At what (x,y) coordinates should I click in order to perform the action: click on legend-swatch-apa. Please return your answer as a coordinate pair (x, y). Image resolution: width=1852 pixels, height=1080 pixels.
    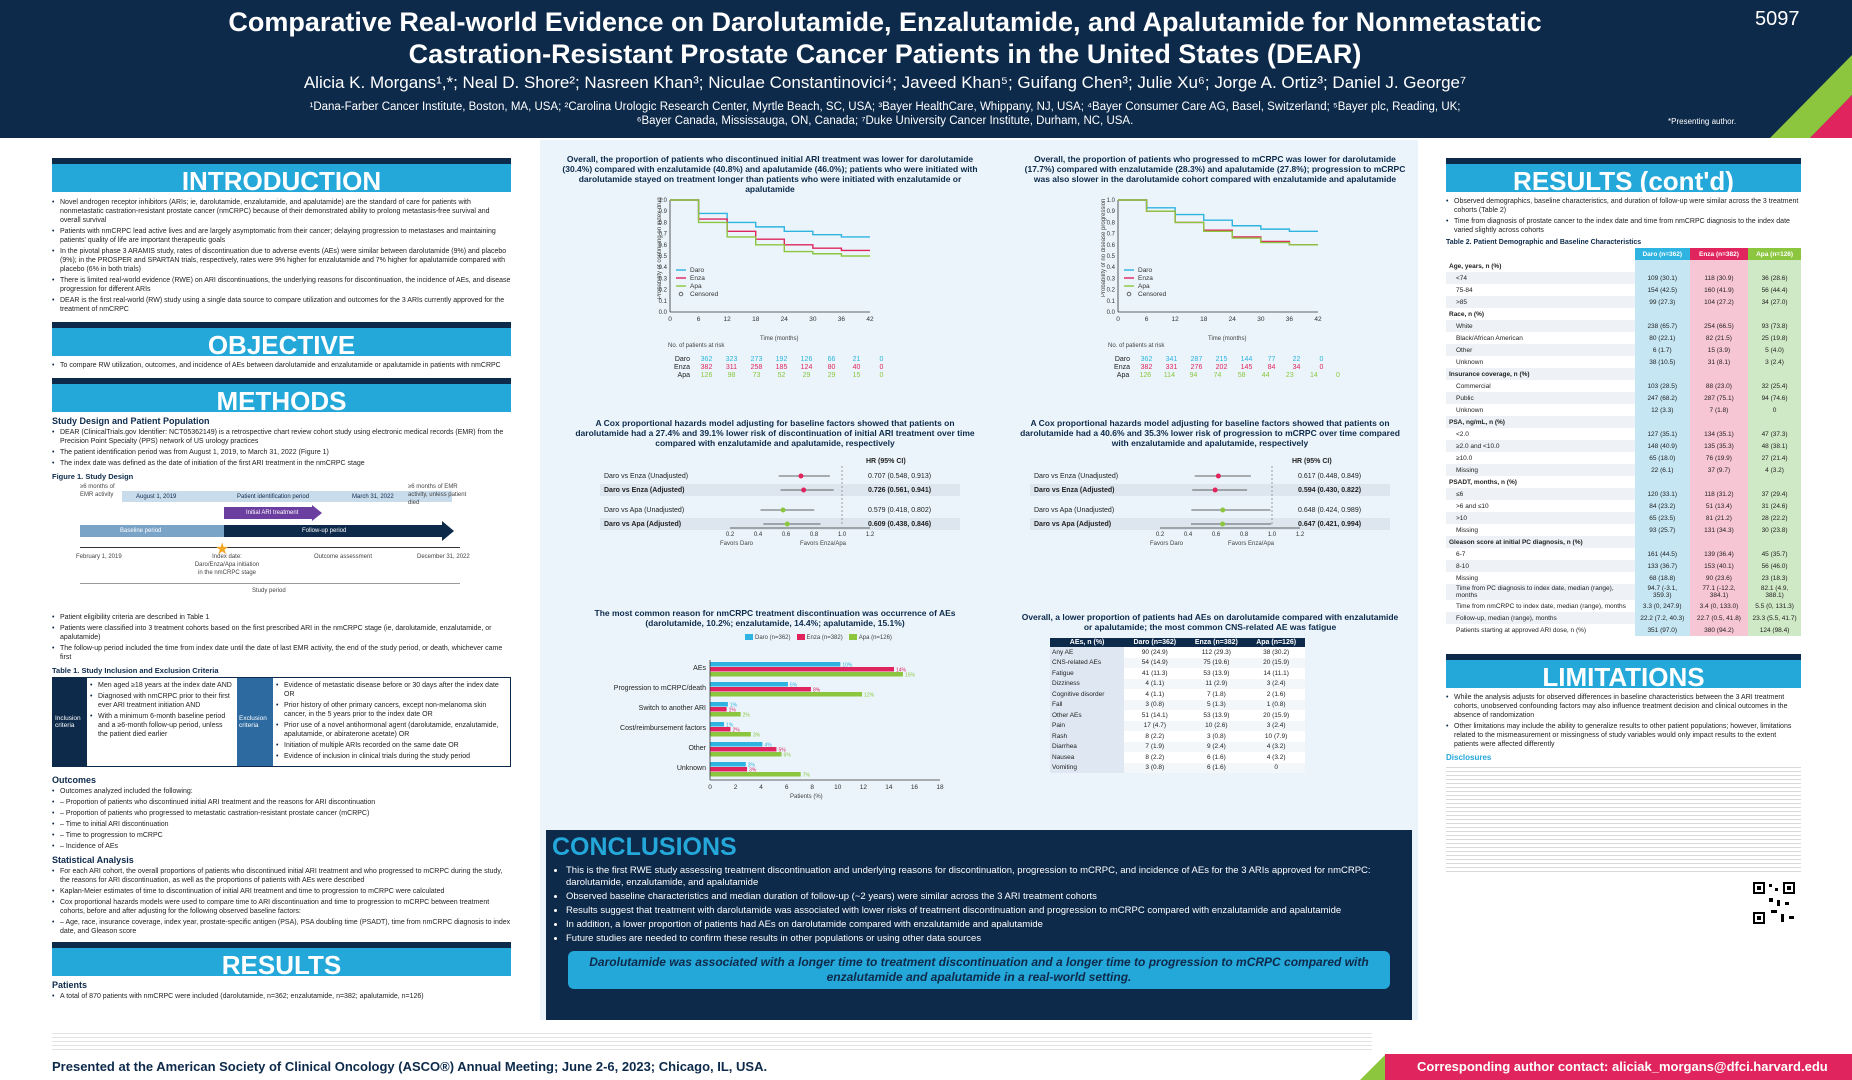
    Looking at the image, I should click on (852, 637).